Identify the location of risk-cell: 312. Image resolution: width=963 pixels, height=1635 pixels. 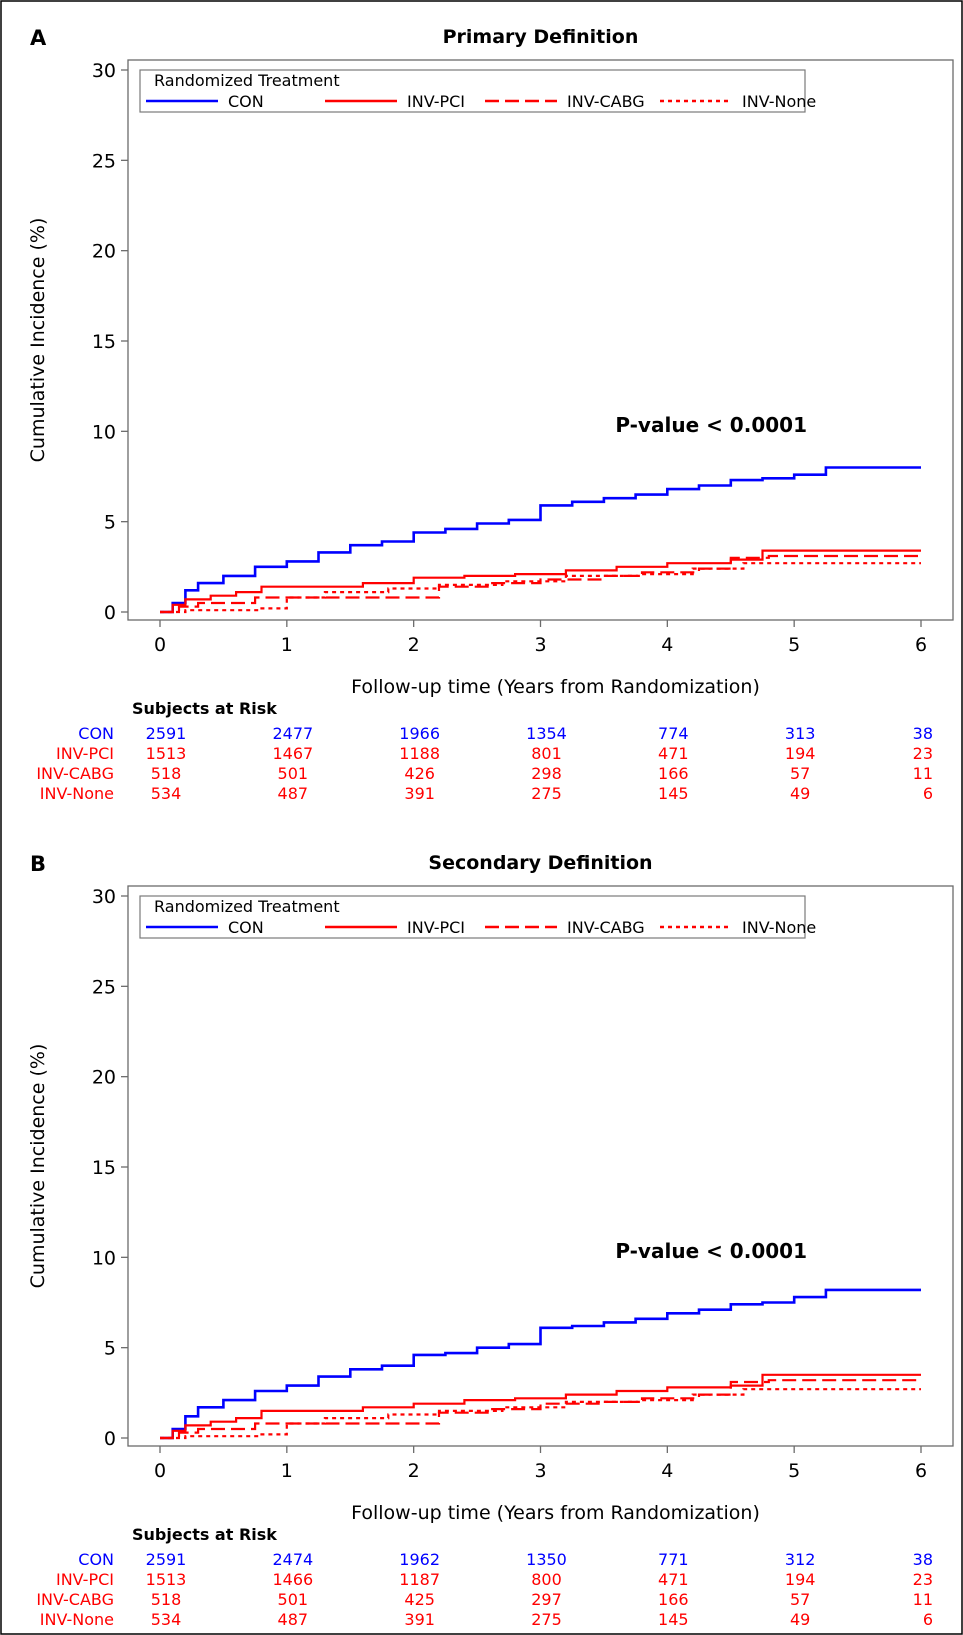
(800, 1559).